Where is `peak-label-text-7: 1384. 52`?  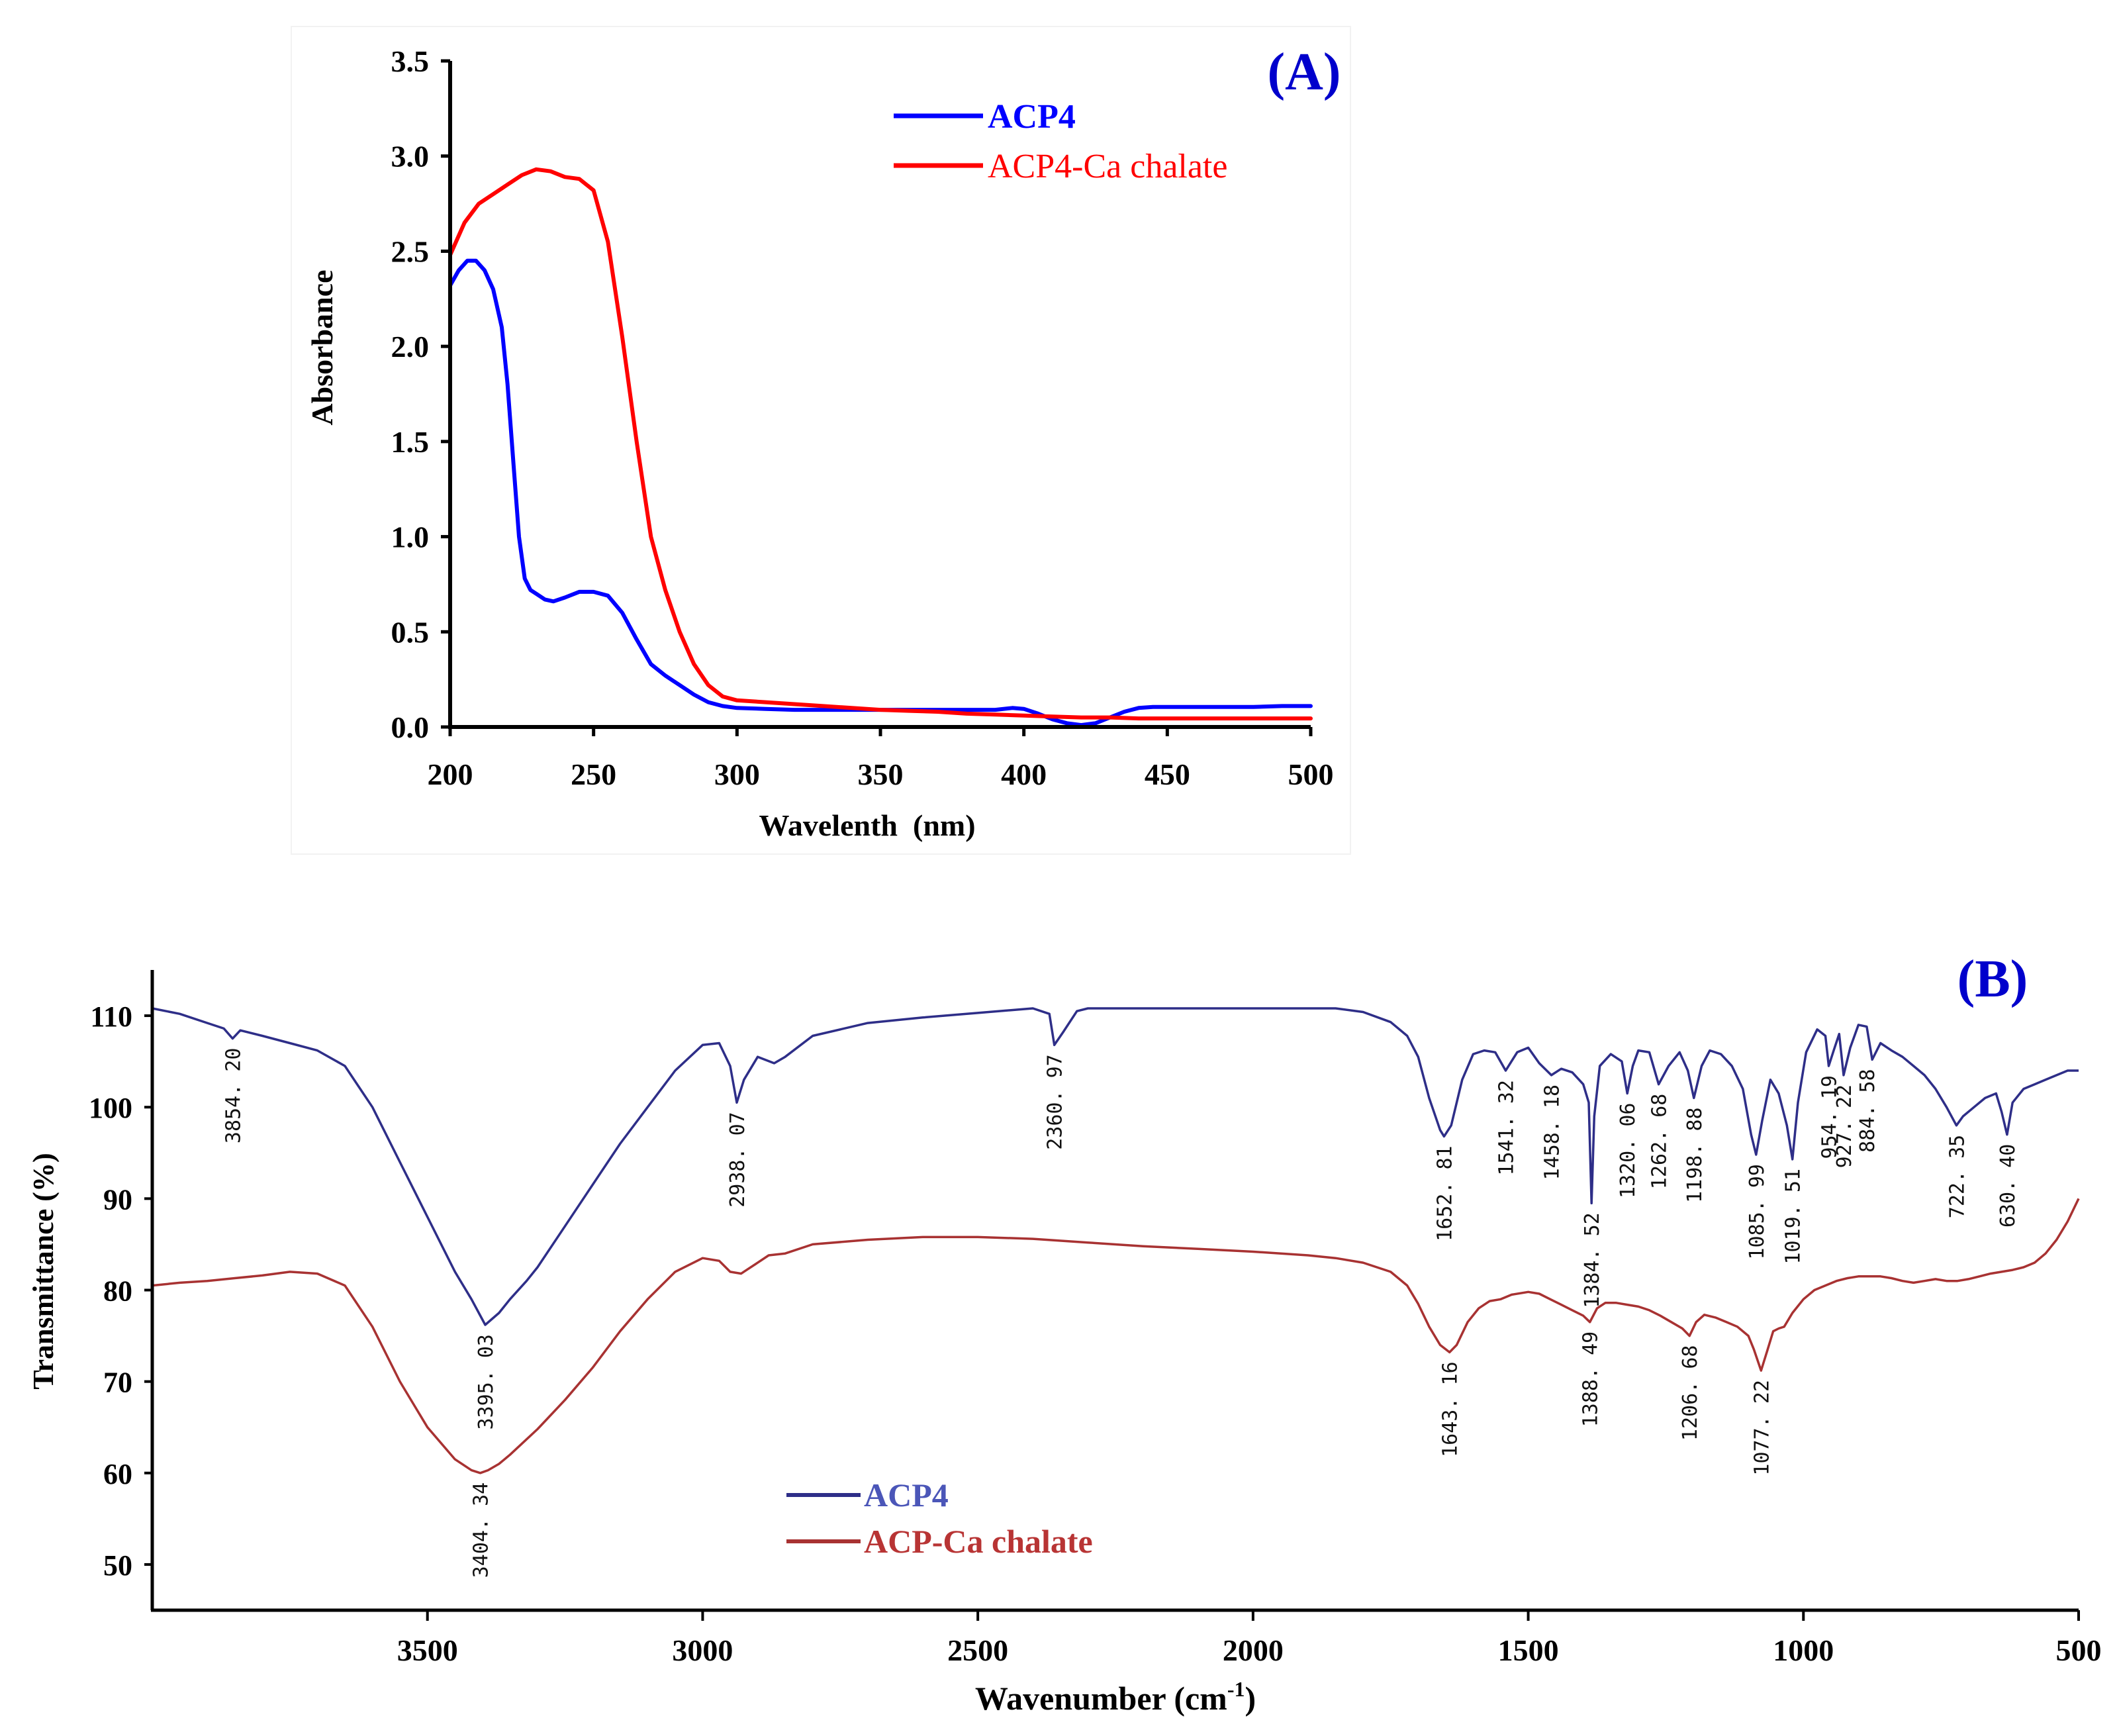 peak-label-text-7: 1384. 52 is located at coordinates (1592, 1260).